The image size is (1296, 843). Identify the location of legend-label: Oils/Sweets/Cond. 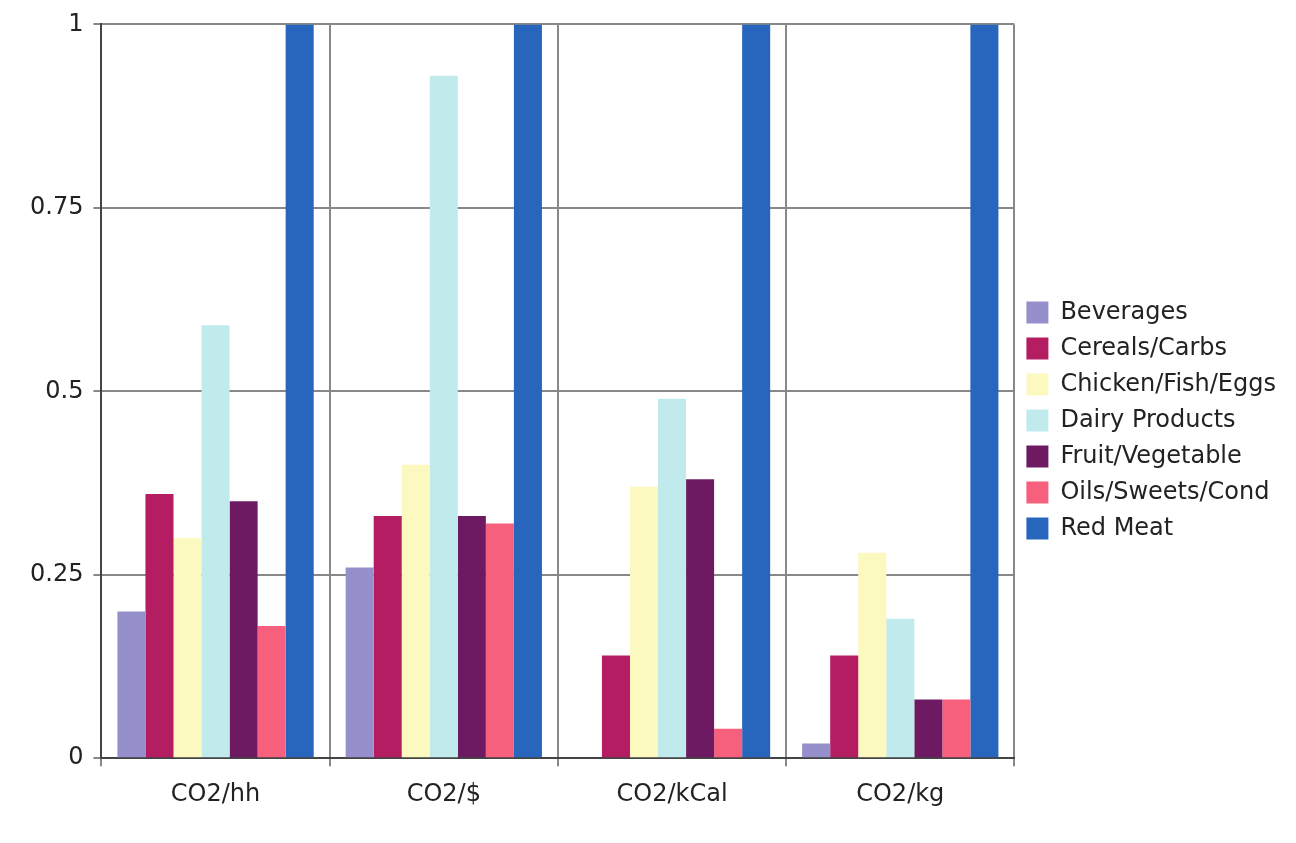
(1165, 490).